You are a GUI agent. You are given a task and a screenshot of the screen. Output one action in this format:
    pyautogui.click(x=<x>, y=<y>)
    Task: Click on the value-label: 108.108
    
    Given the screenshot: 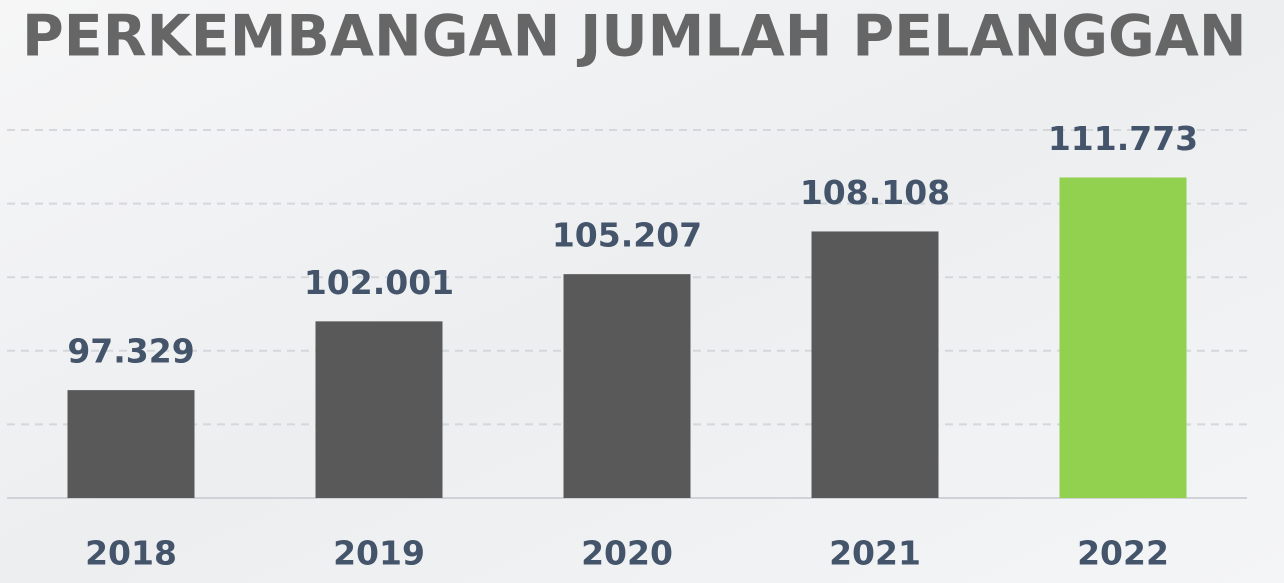 What is the action you would take?
    pyautogui.click(x=875, y=192)
    